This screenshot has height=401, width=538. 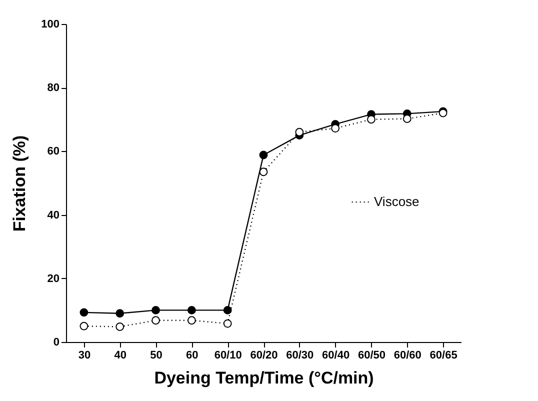 What do you see at coordinates (264, 356) in the screenshot?
I see `x-tick-label: 60/20` at bounding box center [264, 356].